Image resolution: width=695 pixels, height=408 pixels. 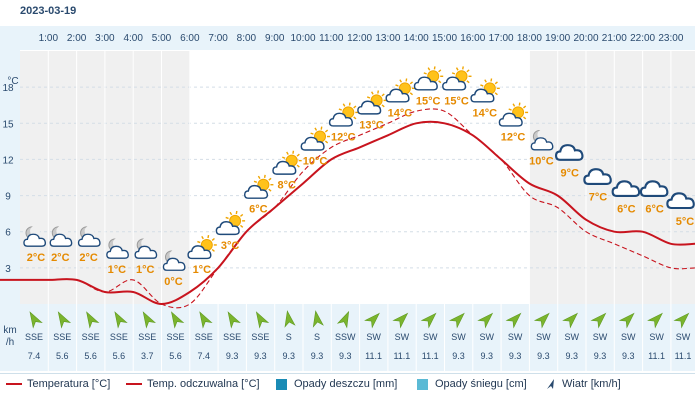 I want to click on temperature-label: 0°C, so click(x=173, y=282).